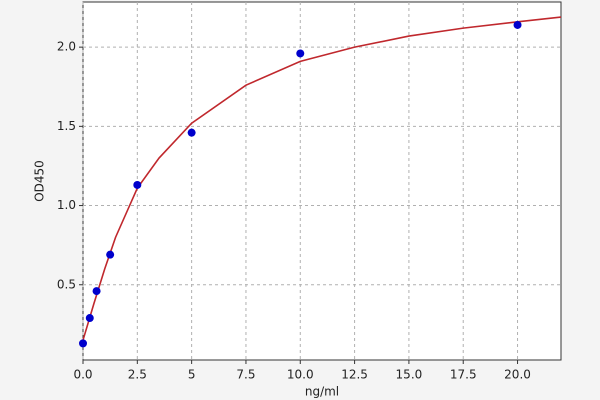 The image size is (600, 400). I want to click on x-tick-label: 0.0, so click(82, 375).